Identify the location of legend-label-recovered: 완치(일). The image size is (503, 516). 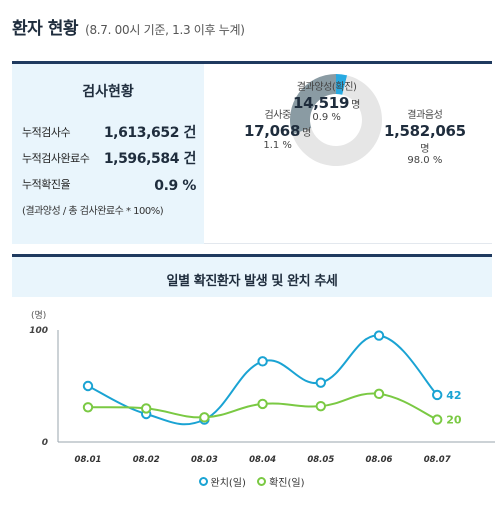
(228, 483).